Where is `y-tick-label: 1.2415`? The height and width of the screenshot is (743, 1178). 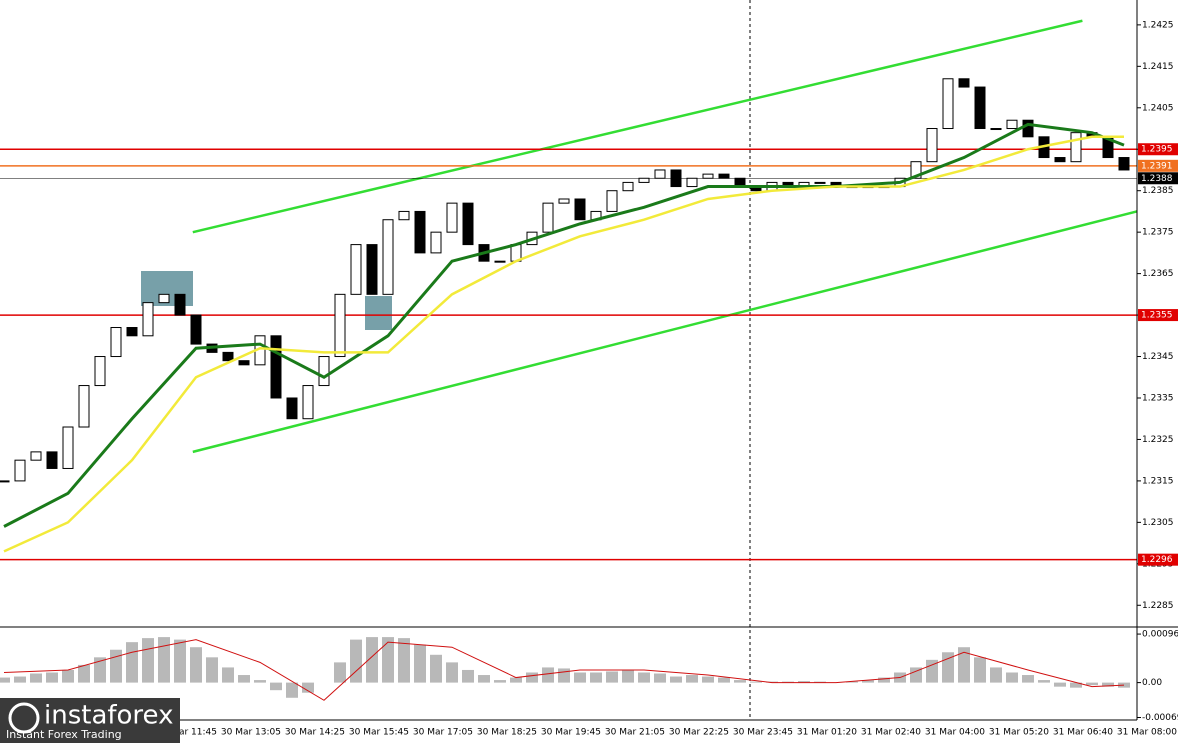 y-tick-label: 1.2415 is located at coordinates (1158, 67).